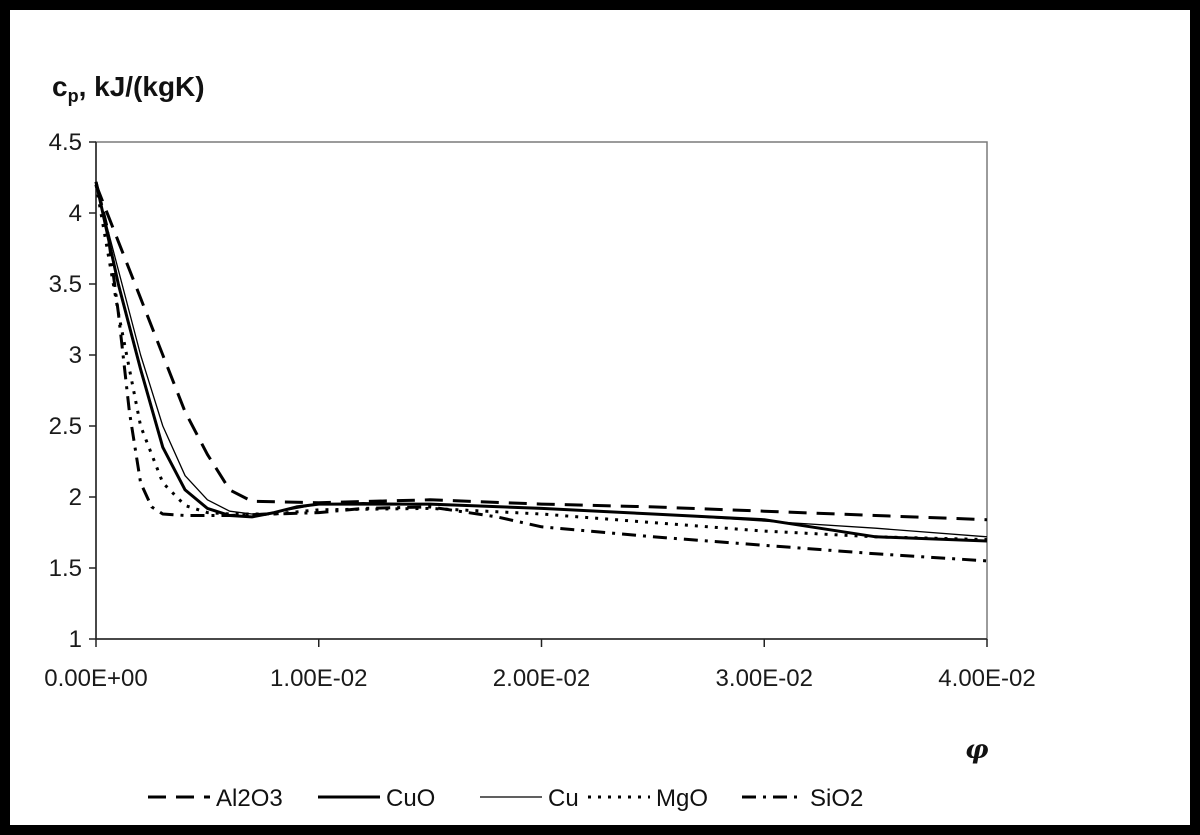  Describe the element at coordinates (563, 798) in the screenshot. I see `legend-label-cu: Cu` at that location.